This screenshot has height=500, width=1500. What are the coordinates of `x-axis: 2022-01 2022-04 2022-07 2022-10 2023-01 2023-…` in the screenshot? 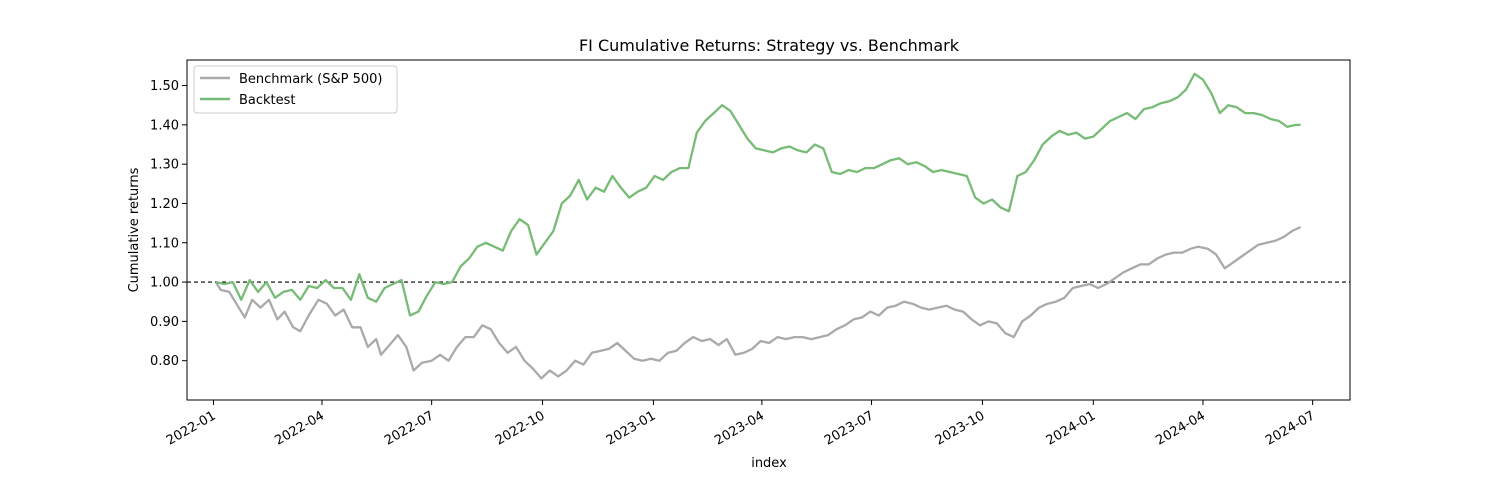 It's located at (741, 424).